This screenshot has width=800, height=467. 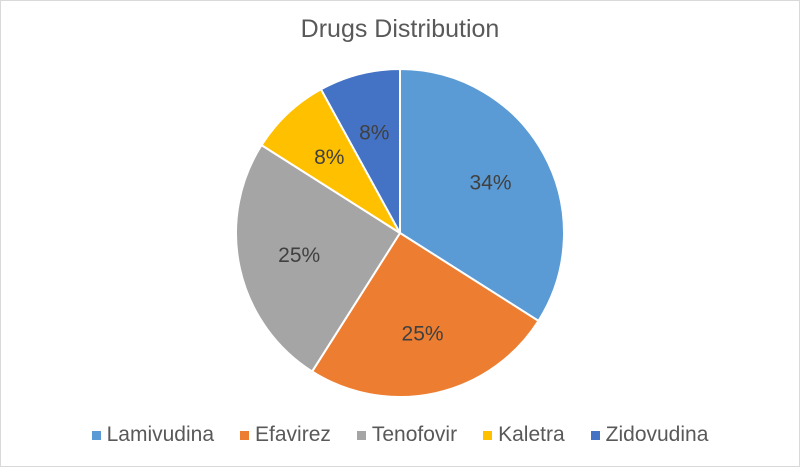 I want to click on chart-title: Drugs Distribution, so click(x=400, y=29).